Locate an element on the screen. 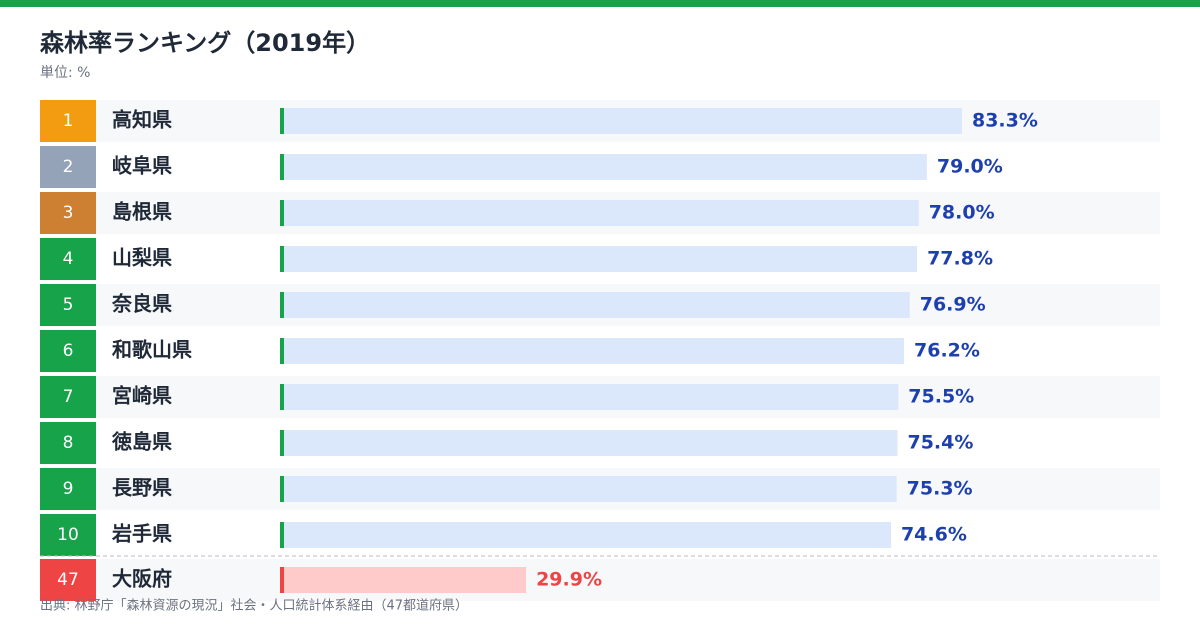 The image size is (1200, 630). value-label: 75.3% is located at coordinates (940, 489).